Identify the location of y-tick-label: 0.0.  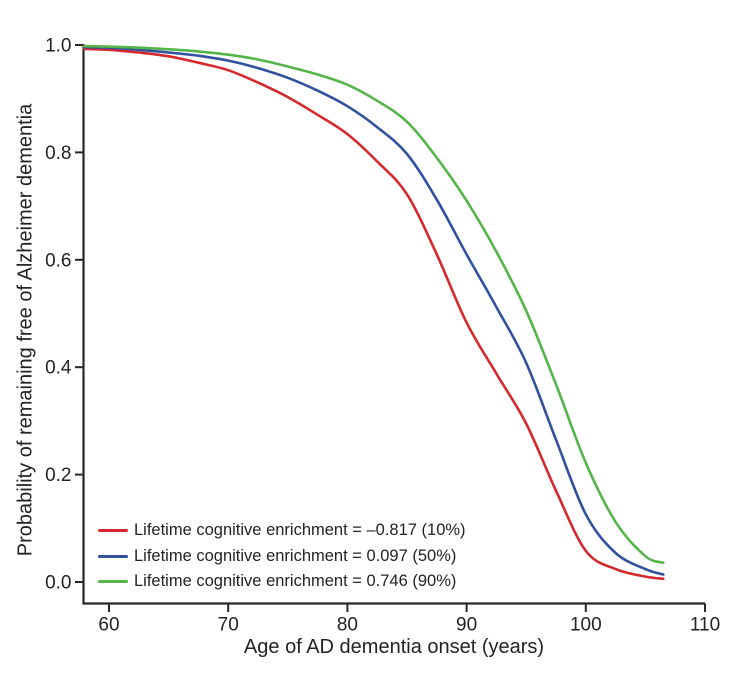
(58, 583).